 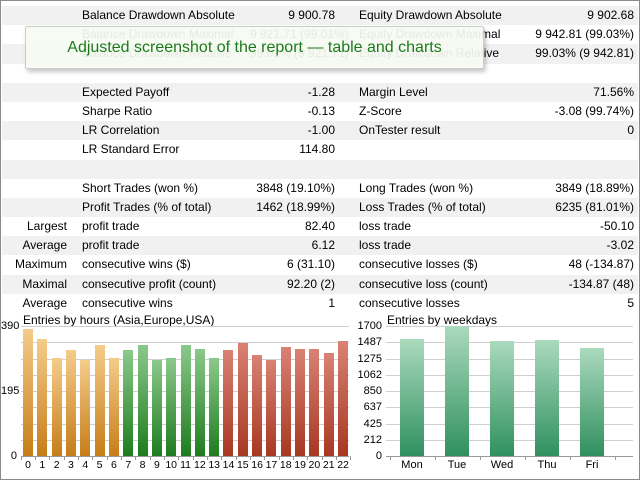 What do you see at coordinates (630, 130) in the screenshot?
I see `metric-value: 0` at bounding box center [630, 130].